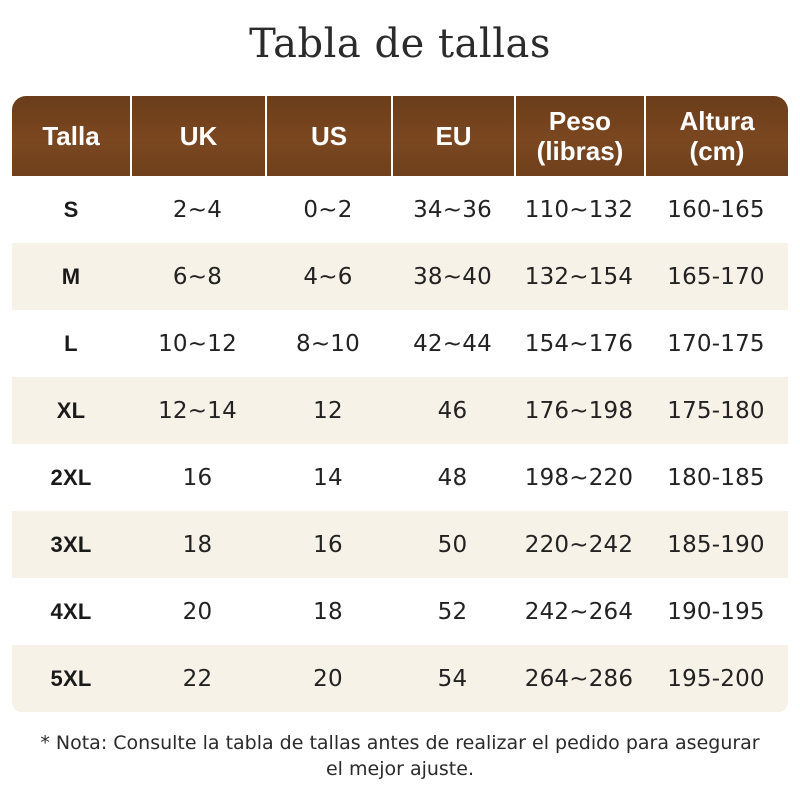  I want to click on cell-height: 195-200, so click(716, 678).